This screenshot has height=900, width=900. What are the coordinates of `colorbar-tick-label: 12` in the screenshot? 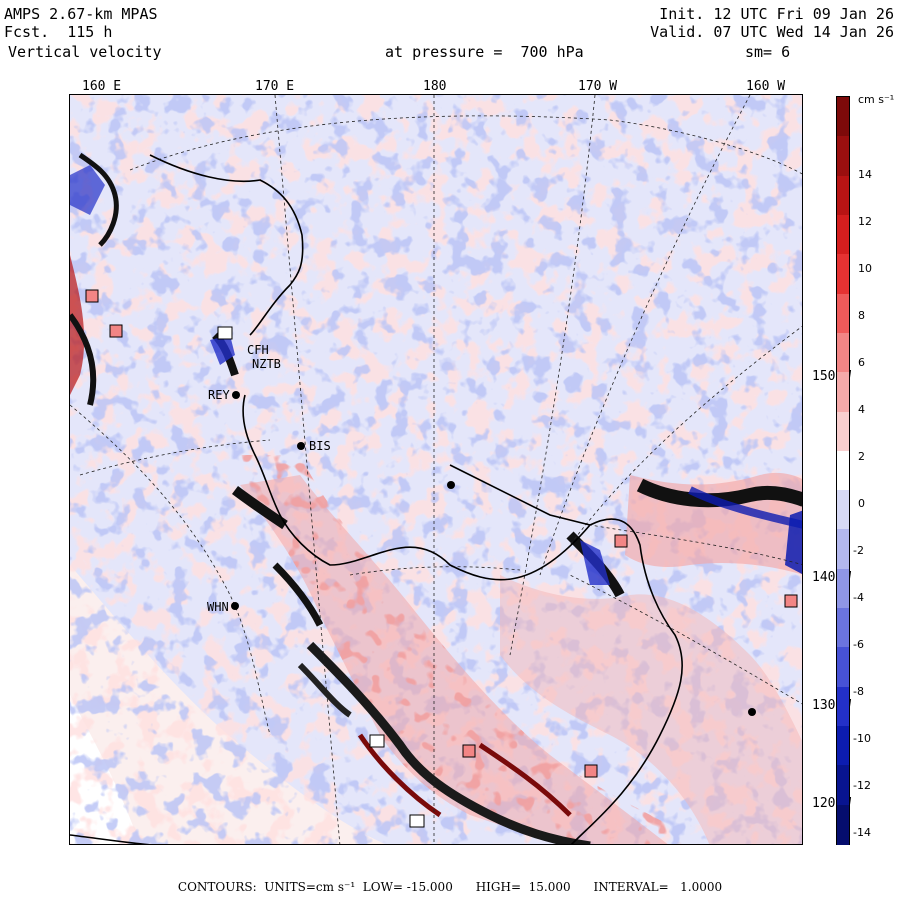 It's located at (865, 221).